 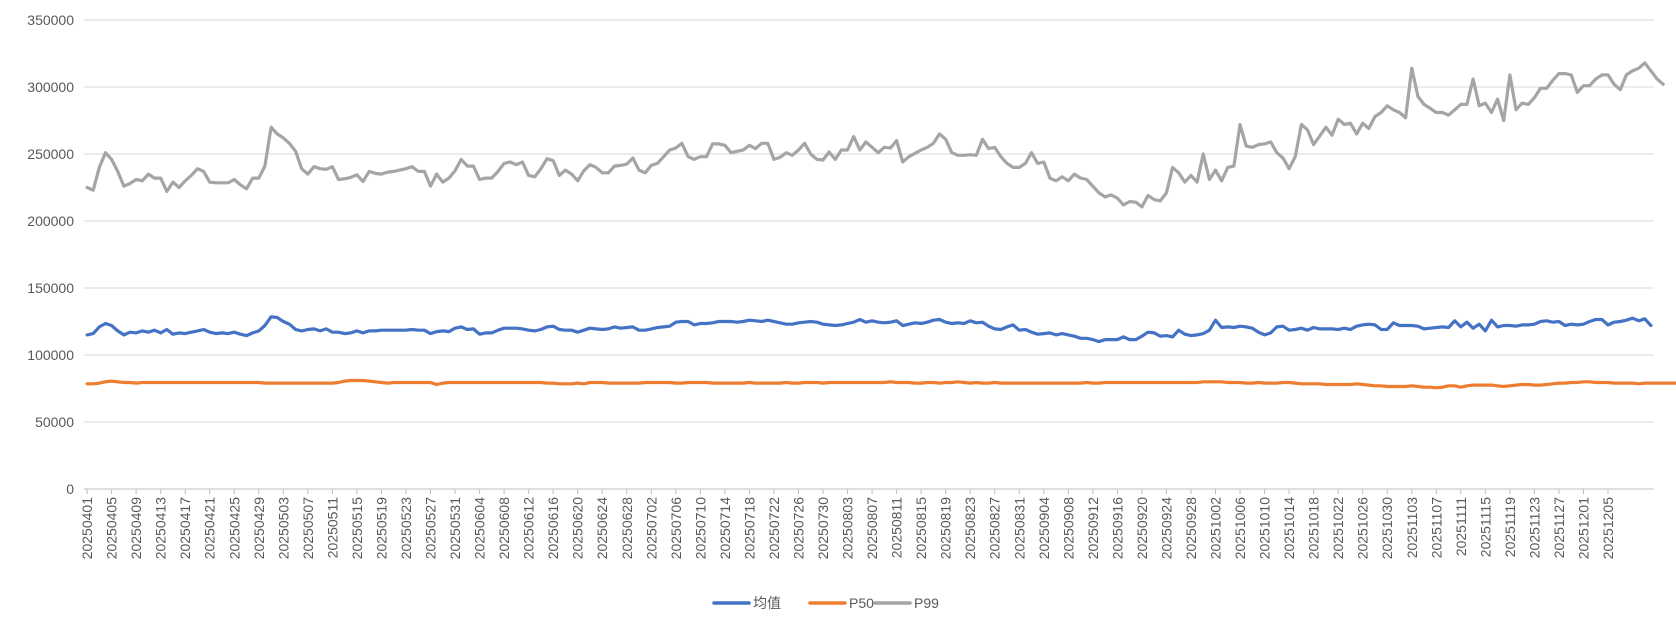 I want to click on x-tick-label: 20250928, so click(x=1191, y=528).